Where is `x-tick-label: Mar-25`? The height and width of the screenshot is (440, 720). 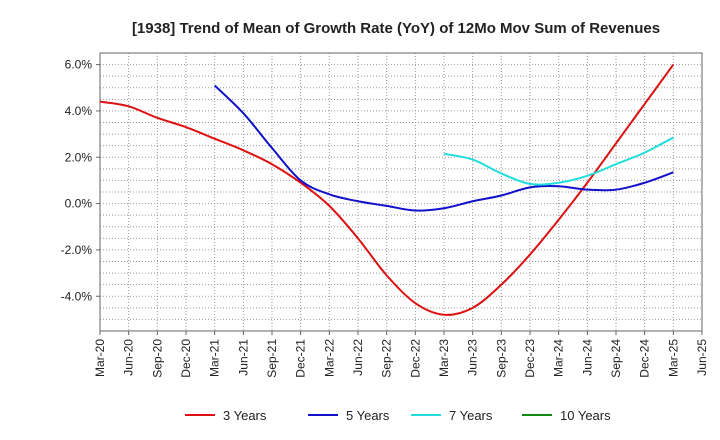
x-tick-label: Mar-25 is located at coordinates (673, 358).